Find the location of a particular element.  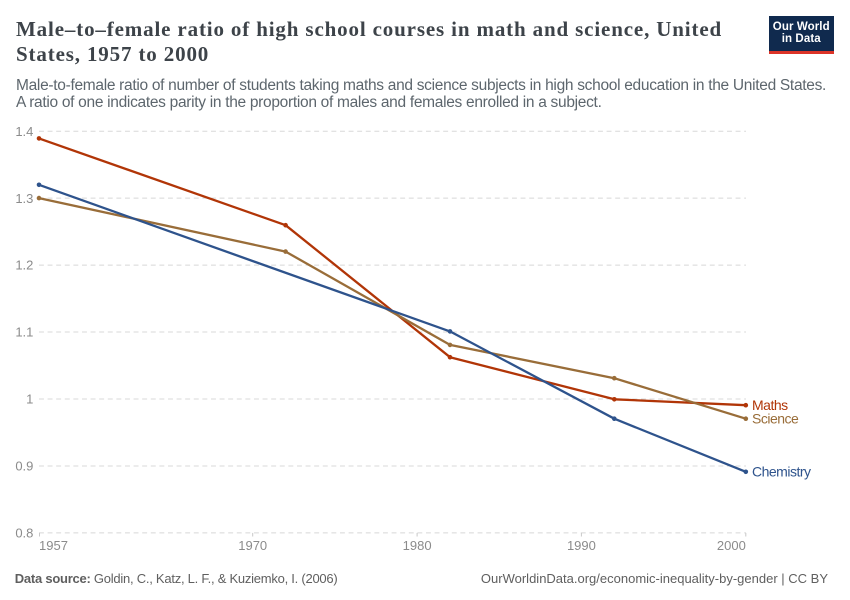

svg-text: 1.1 is located at coordinates (24, 332).